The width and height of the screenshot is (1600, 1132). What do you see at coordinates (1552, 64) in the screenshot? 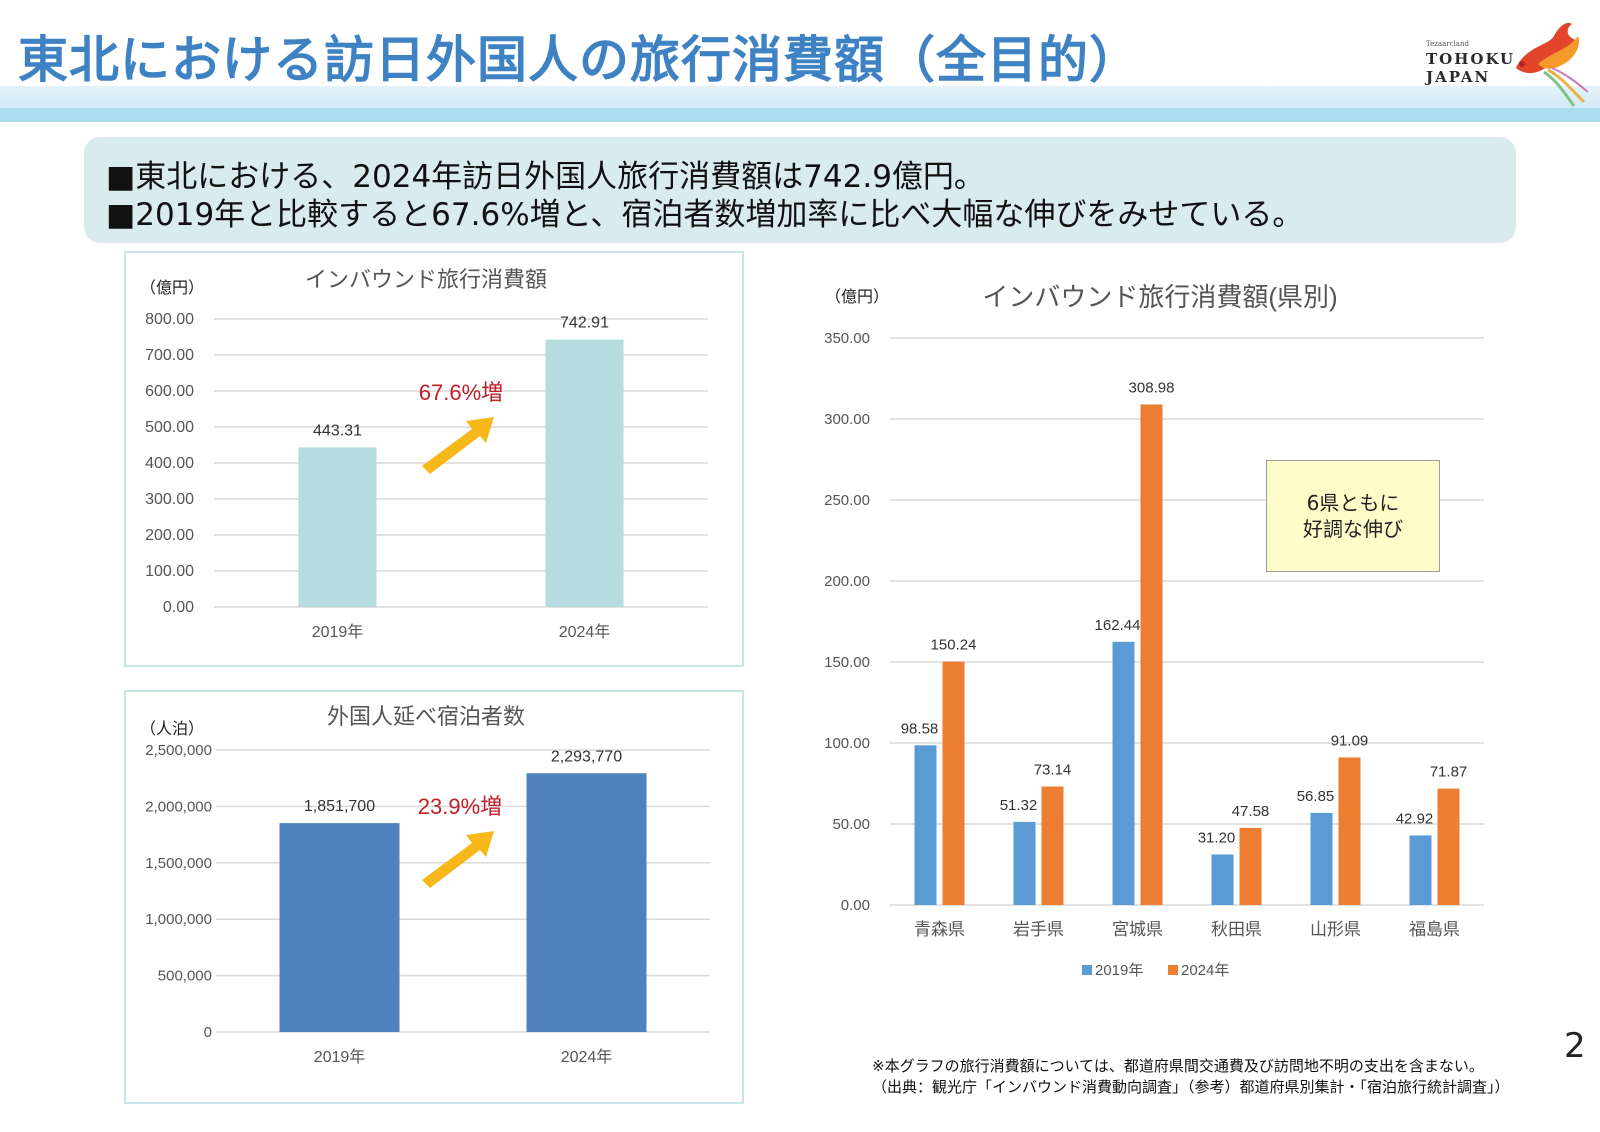
I see `phoenix-logo-icon` at bounding box center [1552, 64].